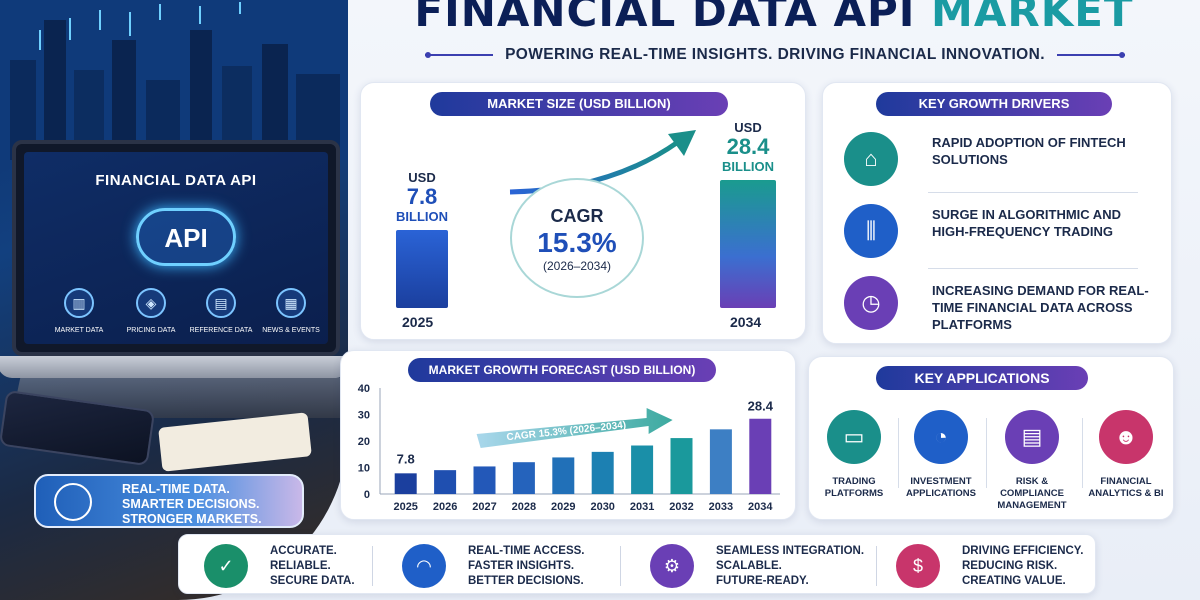  I want to click on end-bar, so click(748, 244).